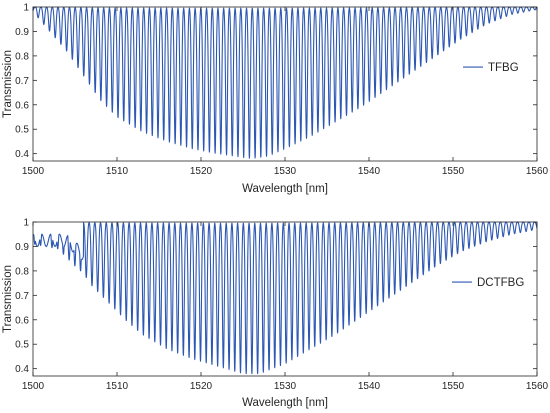 Image resolution: width=550 pixels, height=413 pixels. I want to click on legend-label: TFBG, so click(503, 68).